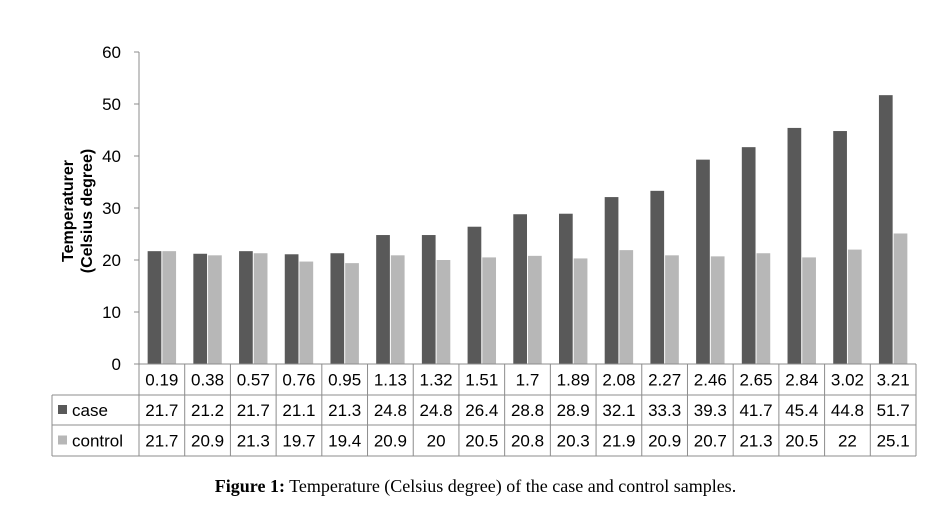  Describe the element at coordinates (397, 309) in the screenshot. I see `bar-control-1.13` at that location.